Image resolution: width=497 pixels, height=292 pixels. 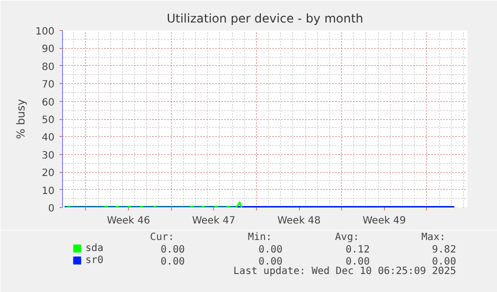 I want to click on y-tick-label: 90, so click(x=48, y=50).